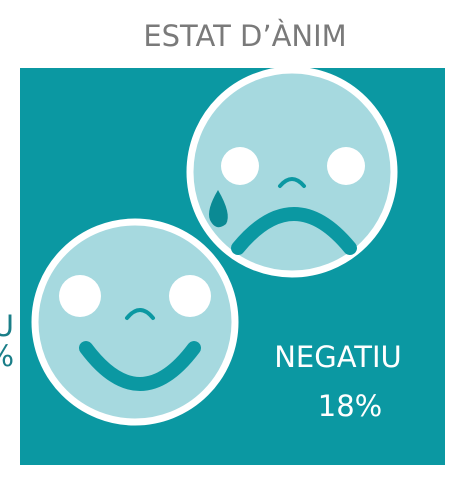 The image size is (458, 496). What do you see at coordinates (7, 326) in the screenshot?
I see `cropped-label: U` at bounding box center [7, 326].